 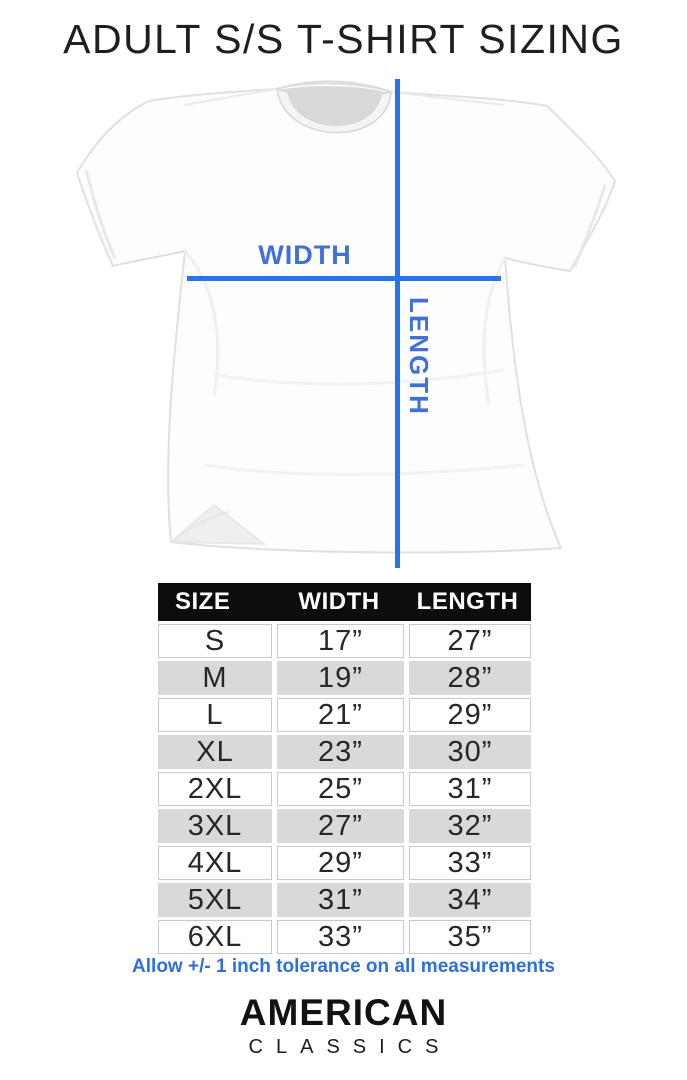 What do you see at coordinates (340, 826) in the screenshot?
I see `cell-width: 27”` at bounding box center [340, 826].